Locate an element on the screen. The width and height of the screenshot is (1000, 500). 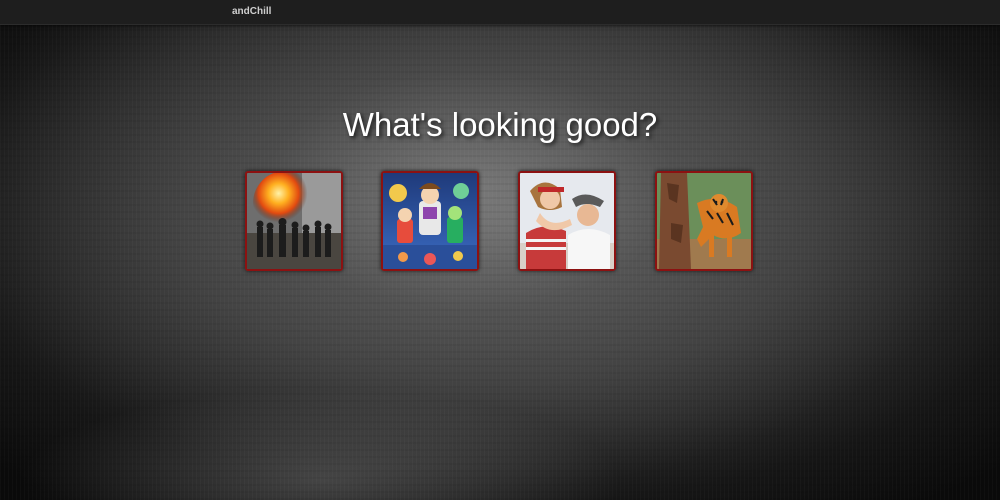
page-headline: What's looking good? is located at coordinates (500, 124).